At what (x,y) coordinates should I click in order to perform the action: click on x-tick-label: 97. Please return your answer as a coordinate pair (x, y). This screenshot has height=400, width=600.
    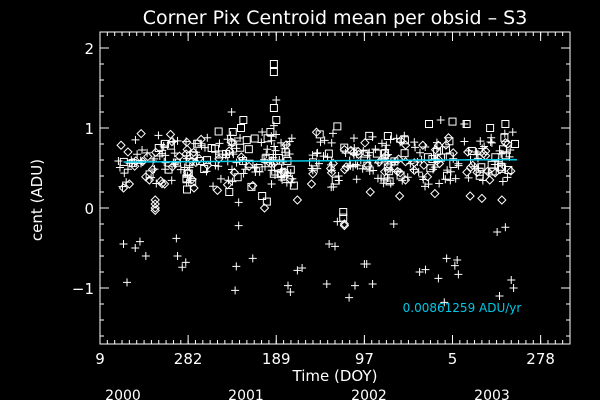
    Looking at the image, I should click on (364, 359).